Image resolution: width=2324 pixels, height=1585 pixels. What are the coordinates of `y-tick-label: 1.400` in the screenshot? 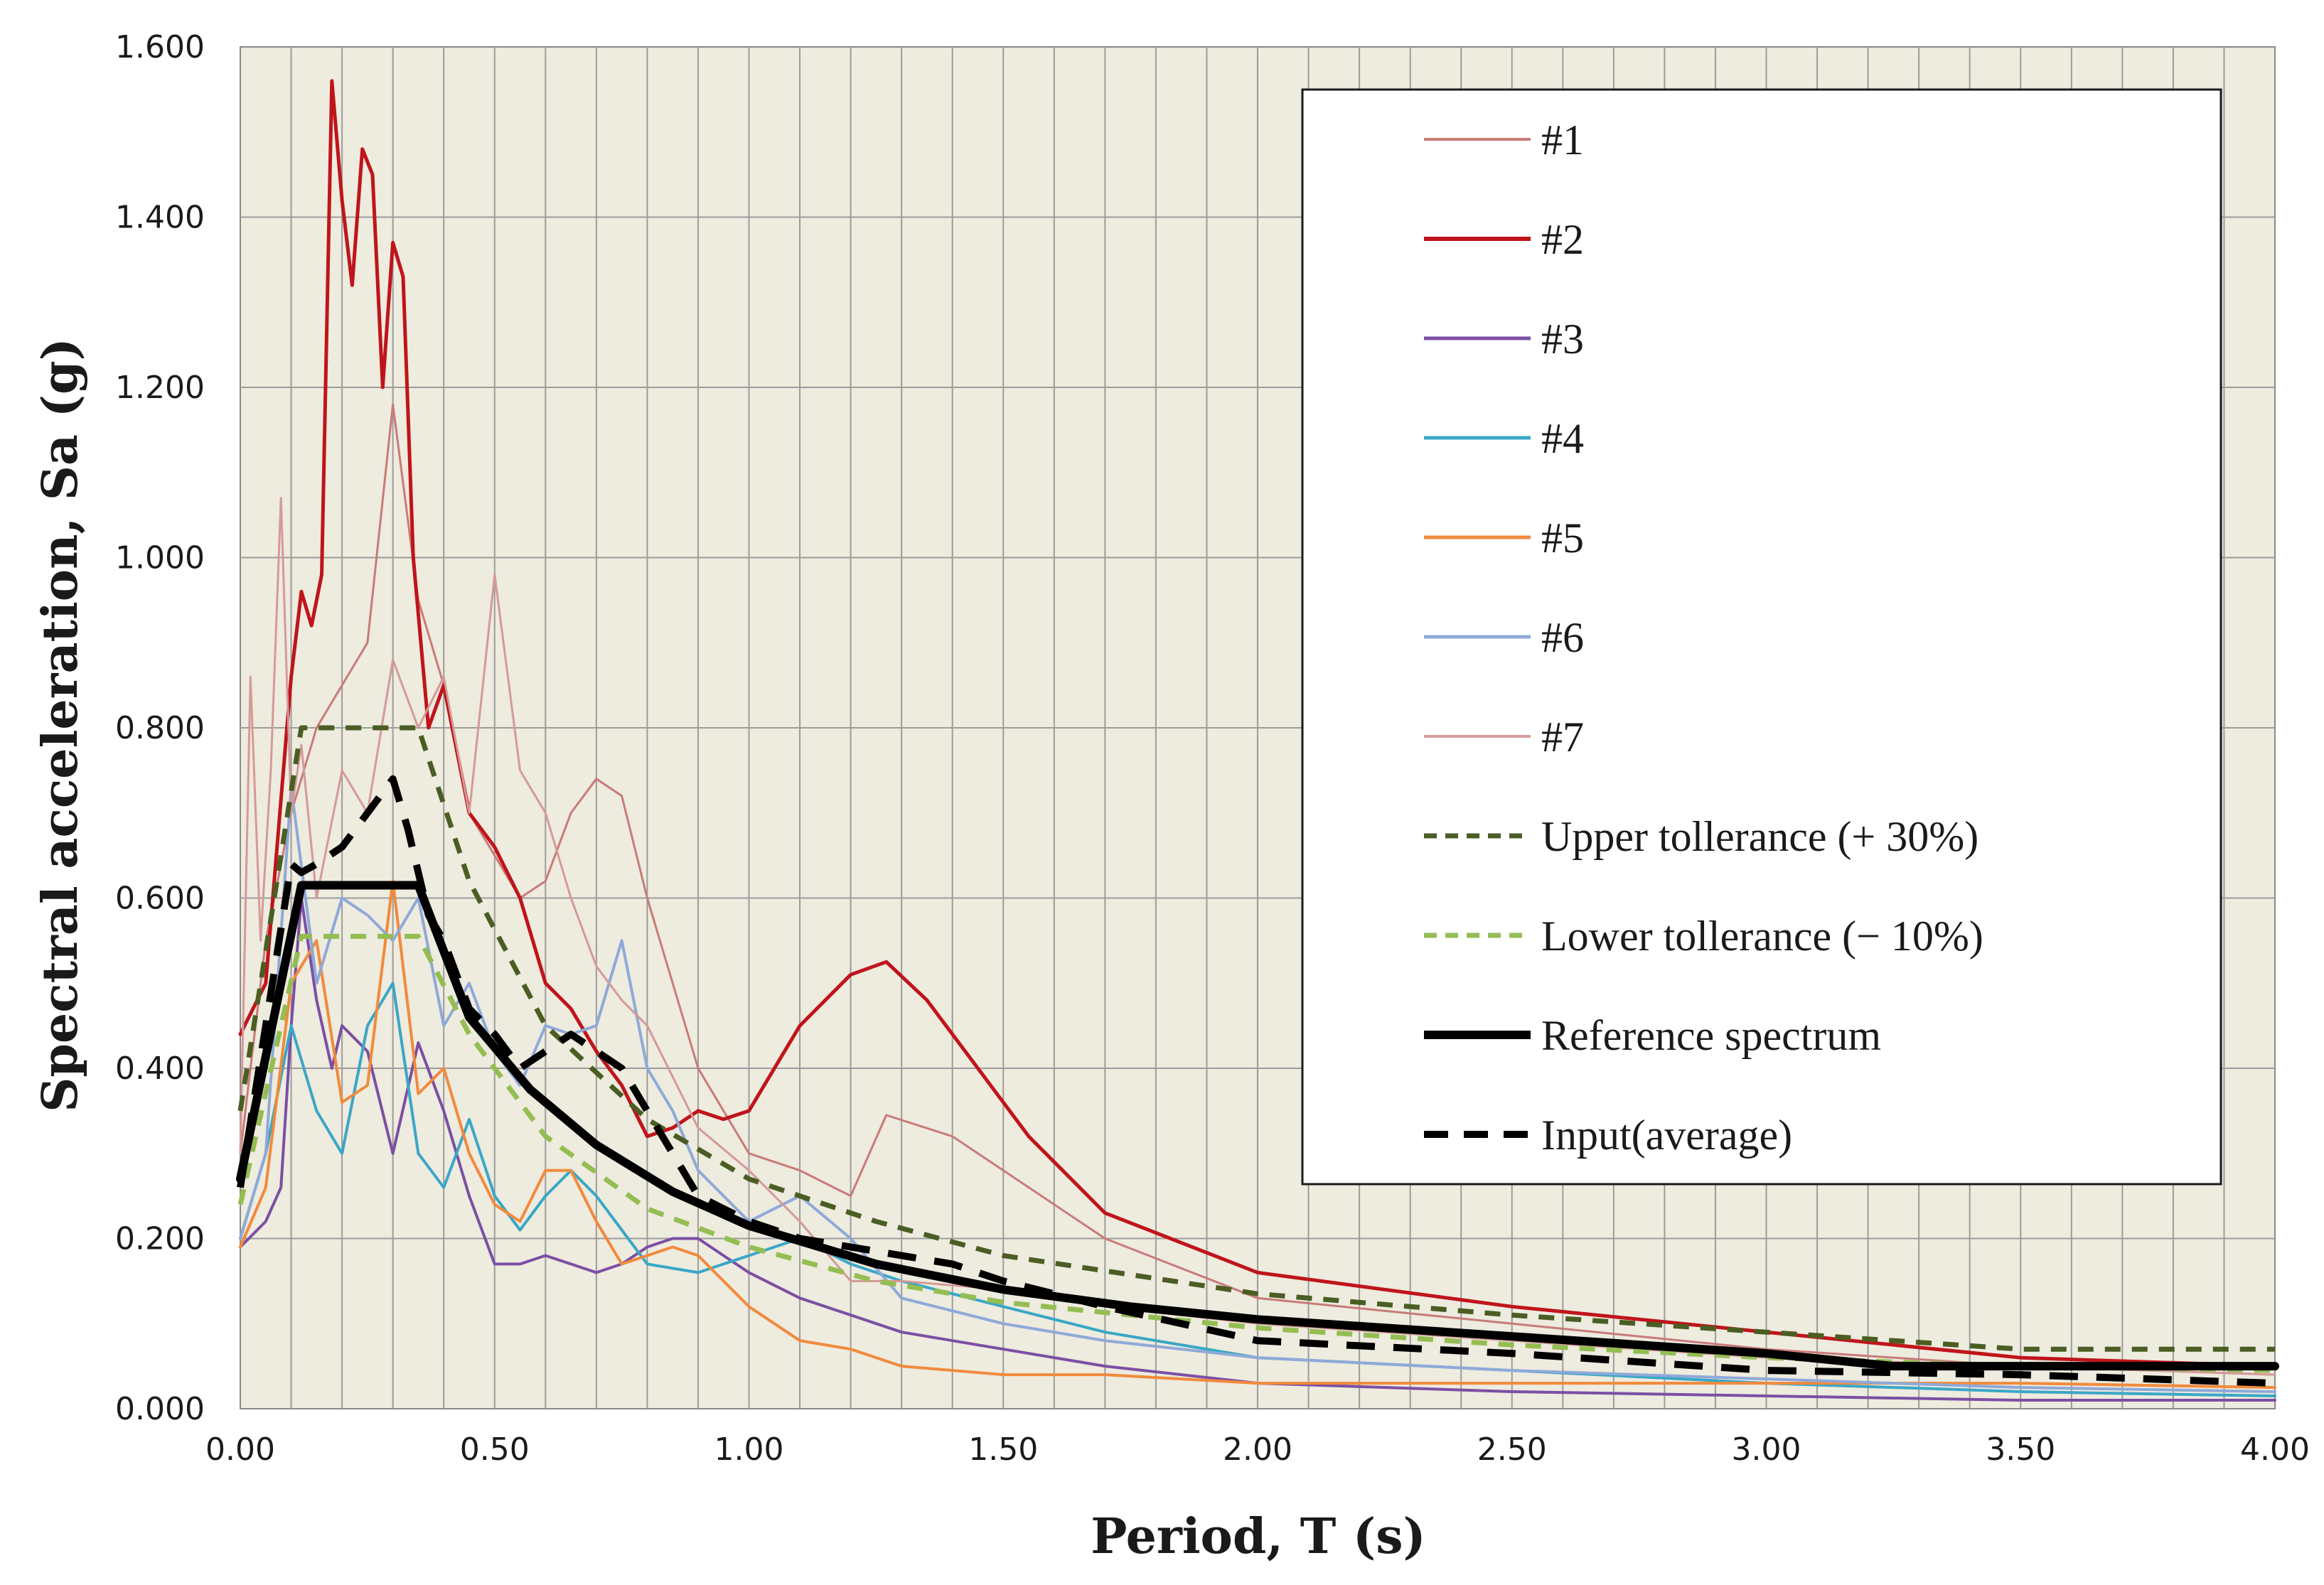 It's located at (160, 218).